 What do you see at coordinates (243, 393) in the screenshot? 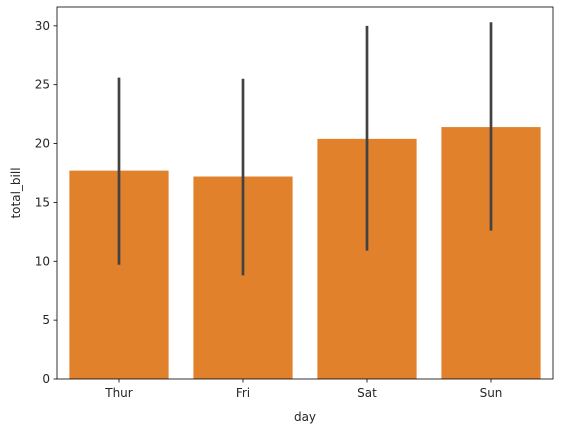
I see `x-tick-label-fri: Fri` at bounding box center [243, 393].